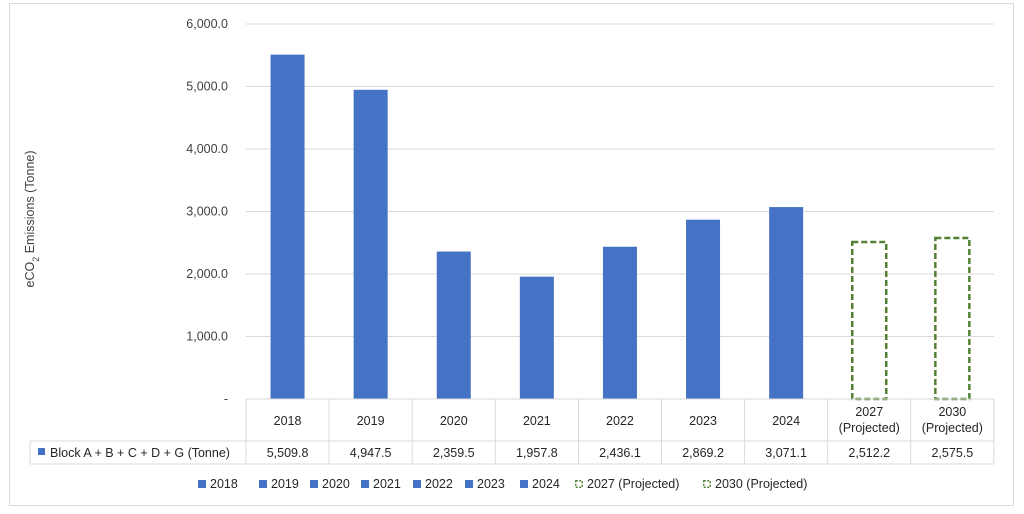 This screenshot has width=1024, height=514. What do you see at coordinates (620, 453) in the screenshot?
I see `data-value-label: 2,436.1` at bounding box center [620, 453].